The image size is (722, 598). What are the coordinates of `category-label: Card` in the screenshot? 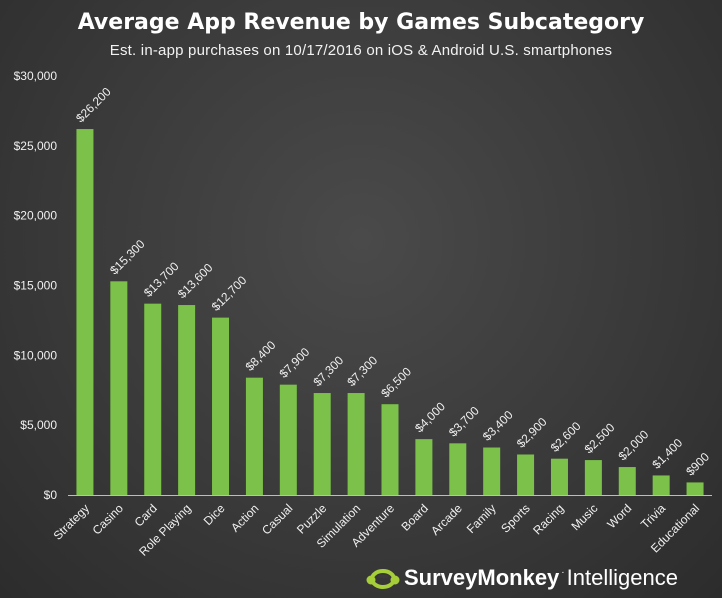 It's located at (146, 515).